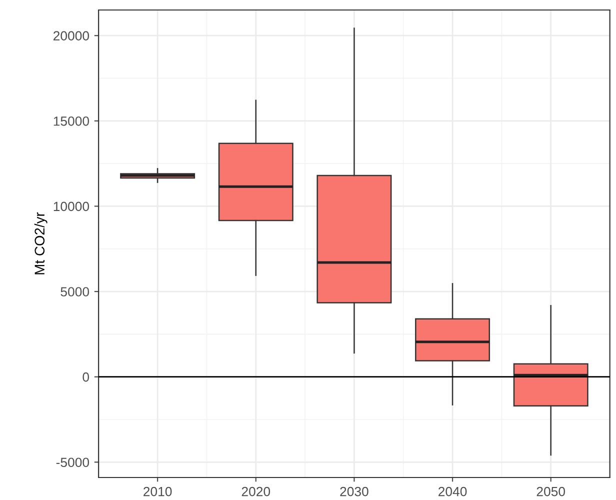  Describe the element at coordinates (75, 291) in the screenshot. I see `y-tick-label: 5000` at that location.